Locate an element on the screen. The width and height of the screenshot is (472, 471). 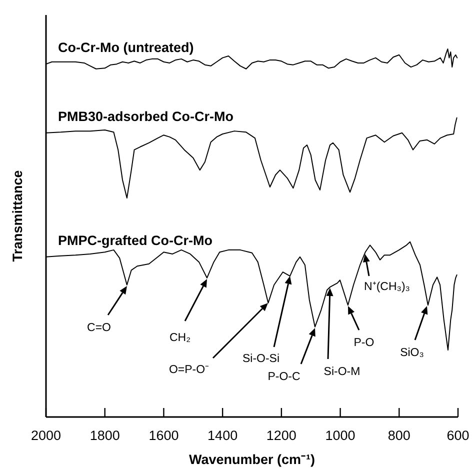
x-tick-label: 1000 is located at coordinates (340, 435).